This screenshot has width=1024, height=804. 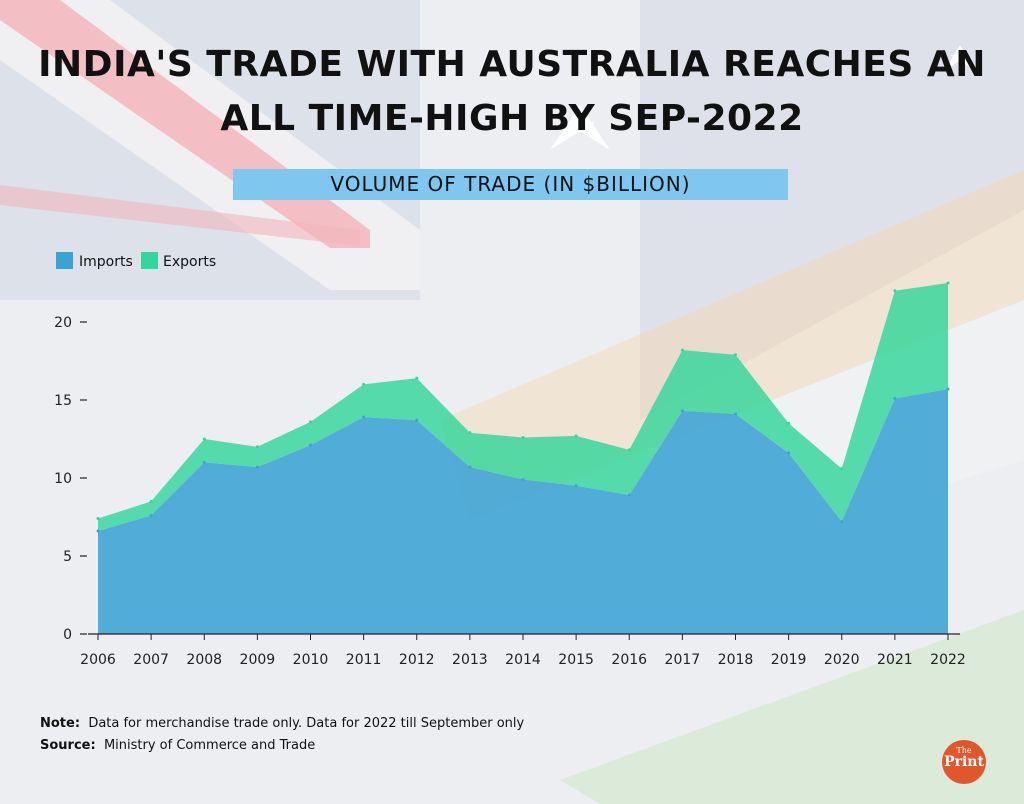 What do you see at coordinates (576, 486) in the screenshot?
I see `imports-point-2015` at bounding box center [576, 486].